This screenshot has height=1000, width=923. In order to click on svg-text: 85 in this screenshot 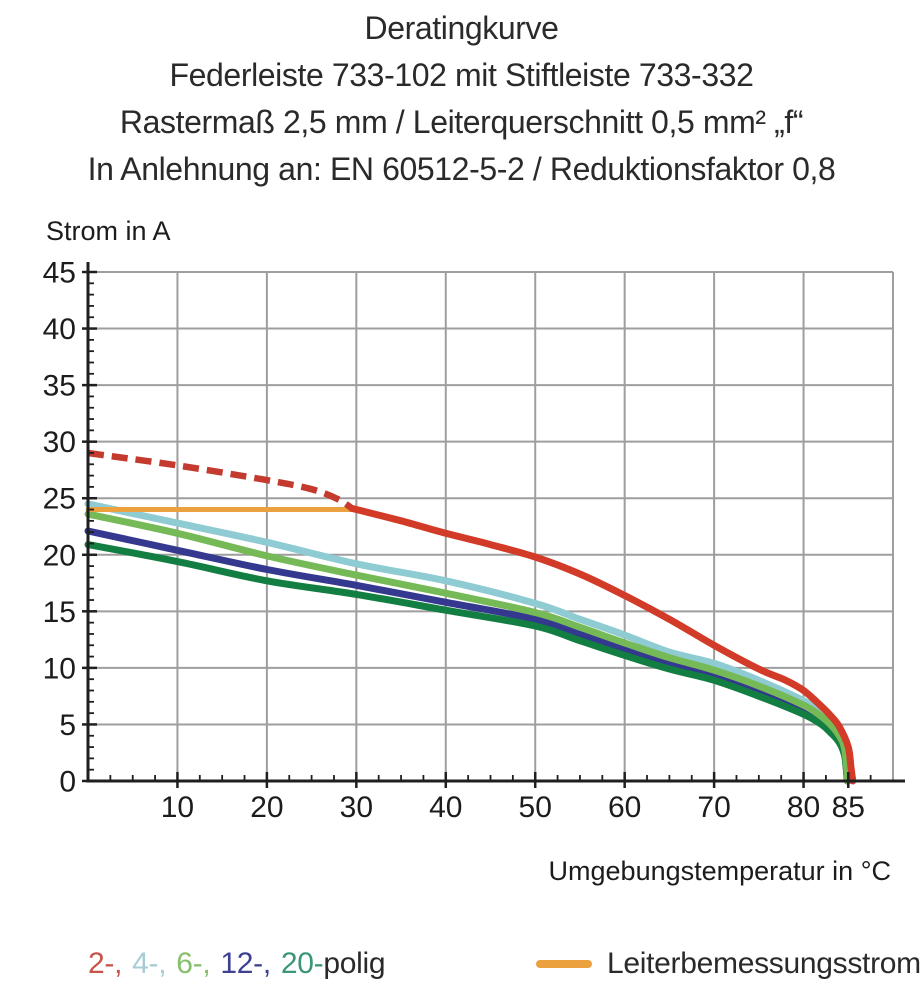, I will do `click(848, 807)`.